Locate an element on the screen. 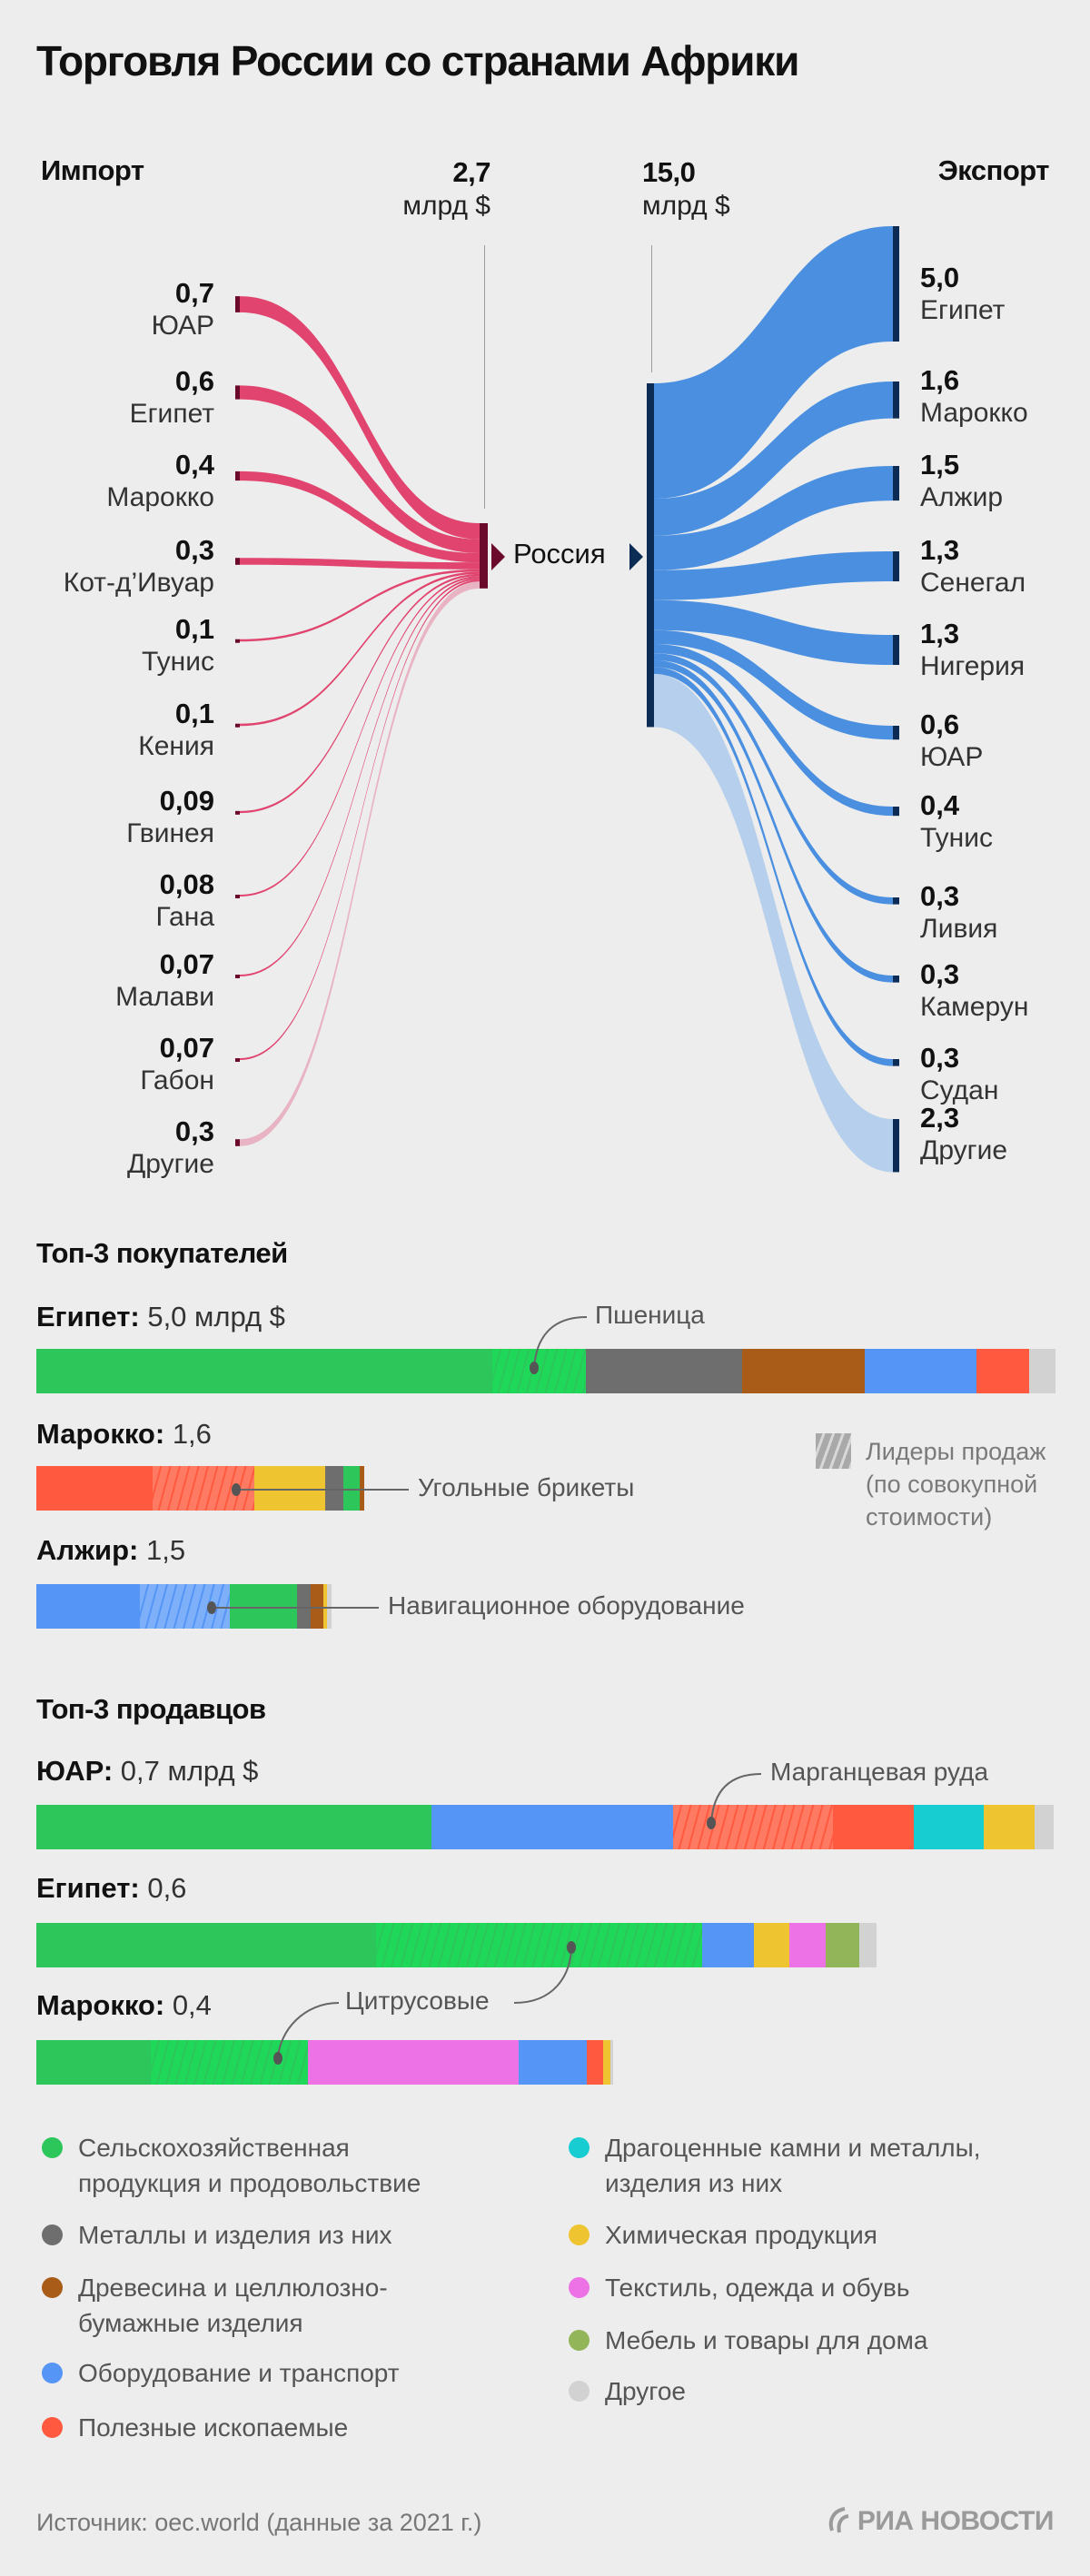 This screenshot has width=1090, height=2576. import-country: Габон is located at coordinates (177, 1080).